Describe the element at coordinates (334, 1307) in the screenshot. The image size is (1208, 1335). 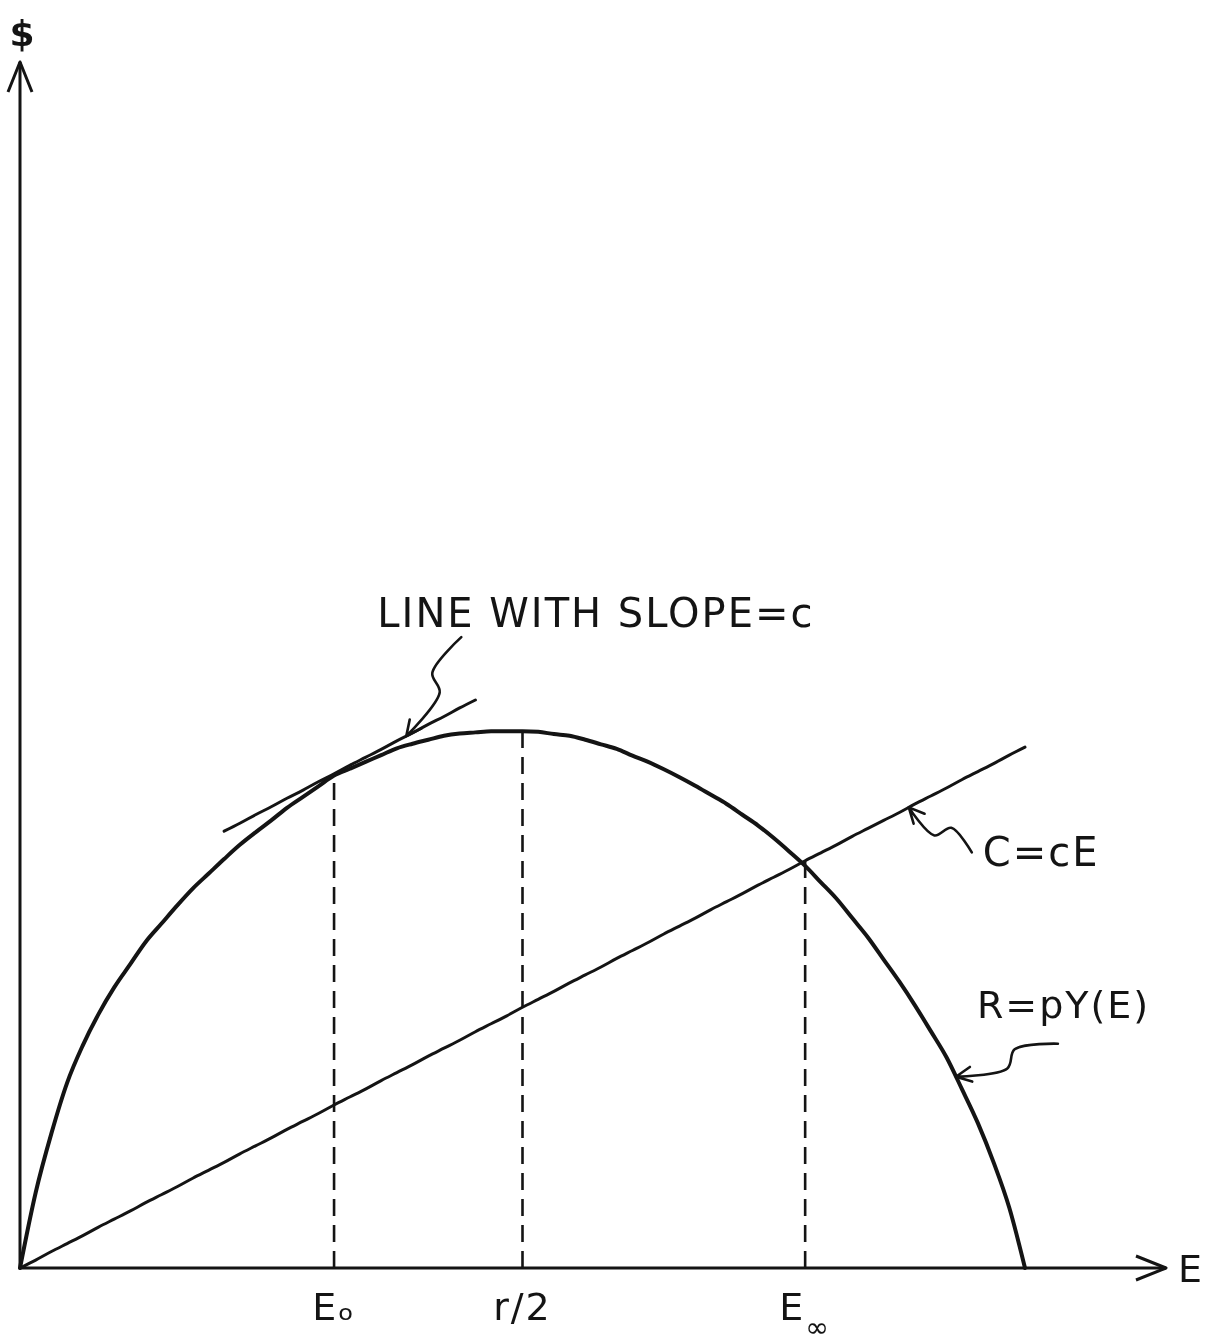
I see `x-tick-label: Eₒ` at that location.